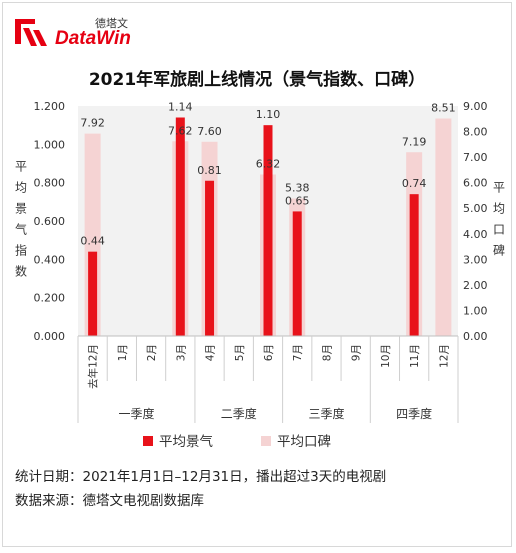 This screenshot has height=553, width=516. Describe the element at coordinates (357, 352) in the screenshot. I see `x-tick-label: 9月` at that location.